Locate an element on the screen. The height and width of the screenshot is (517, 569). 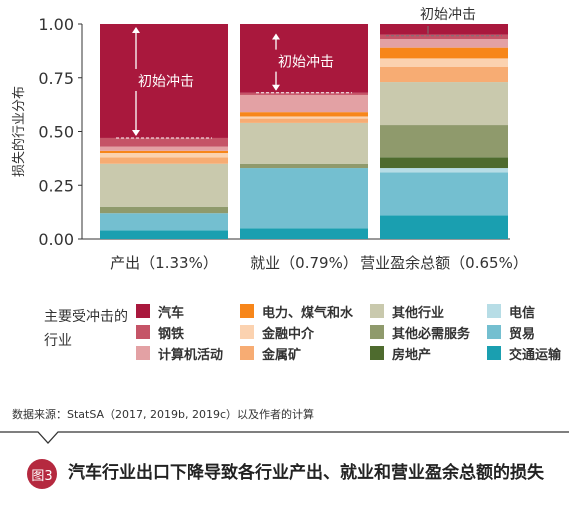
legend-item-auto: 汽车 is located at coordinates (160, 311).